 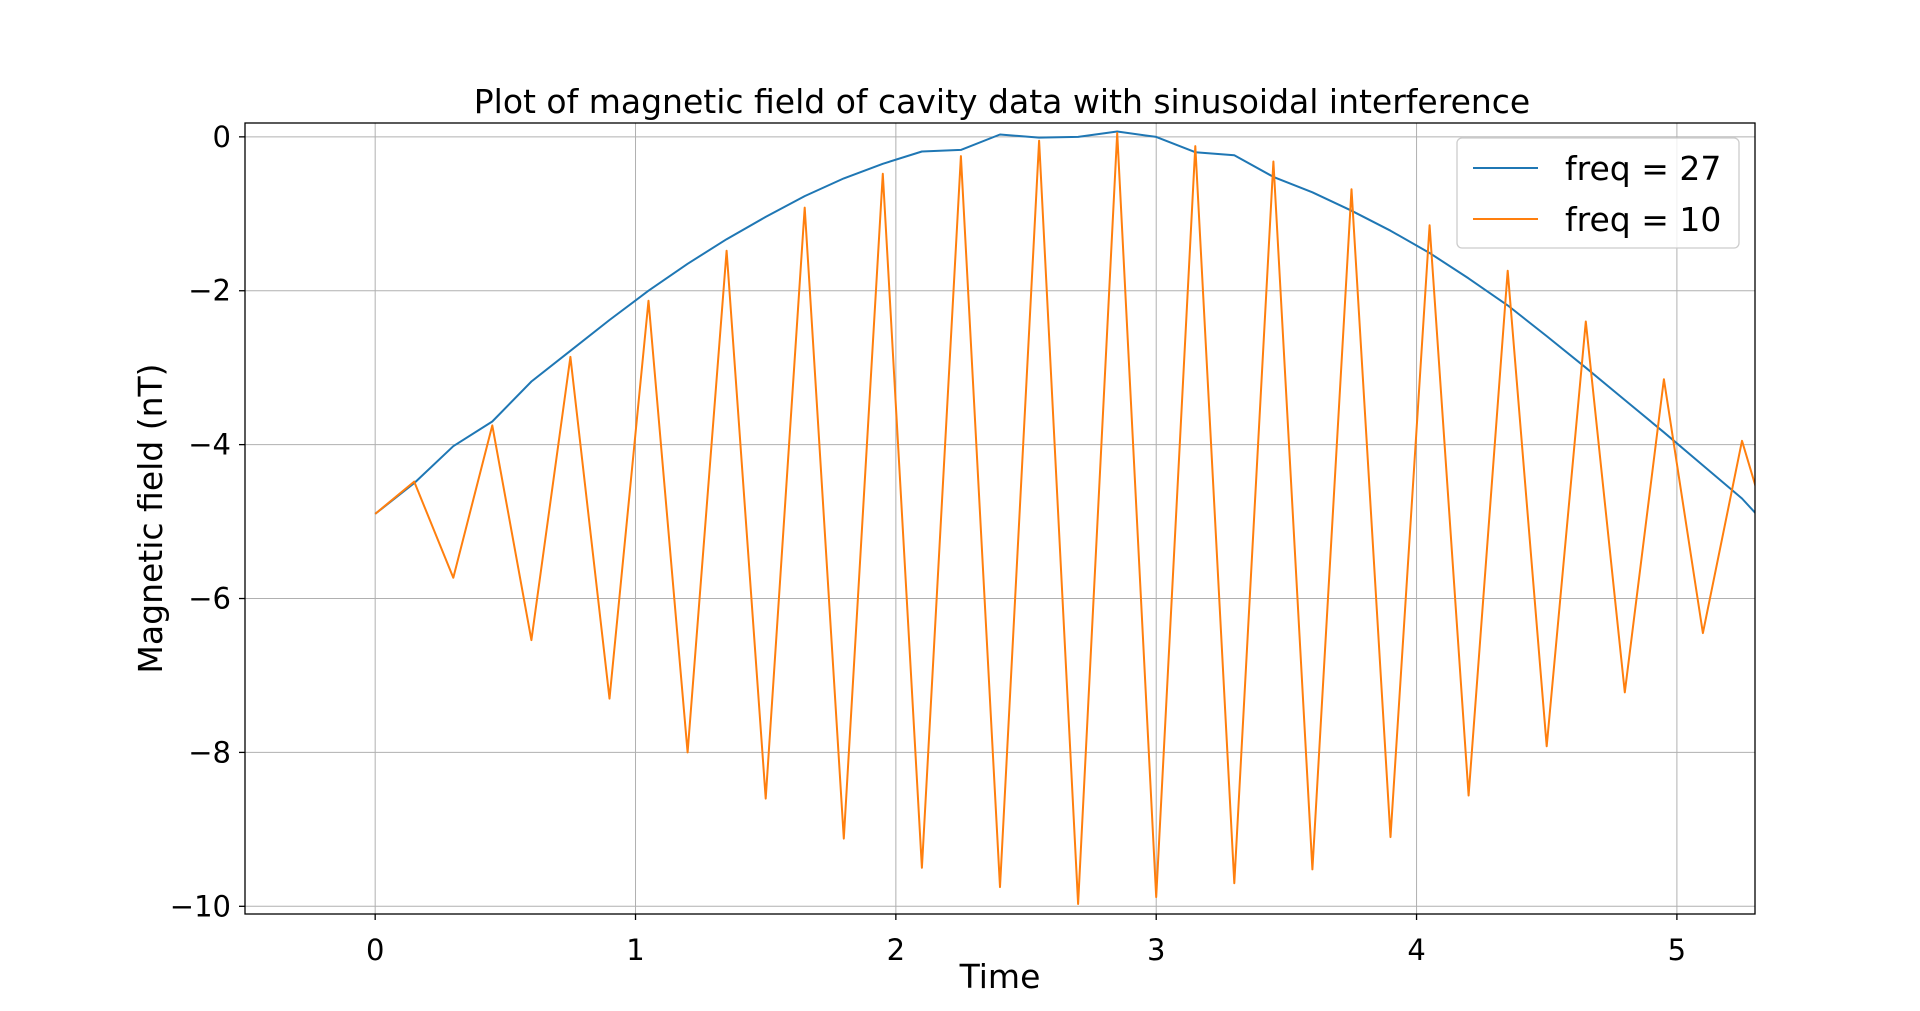 I want to click on y-tick-label: 0, so click(x=222, y=137).